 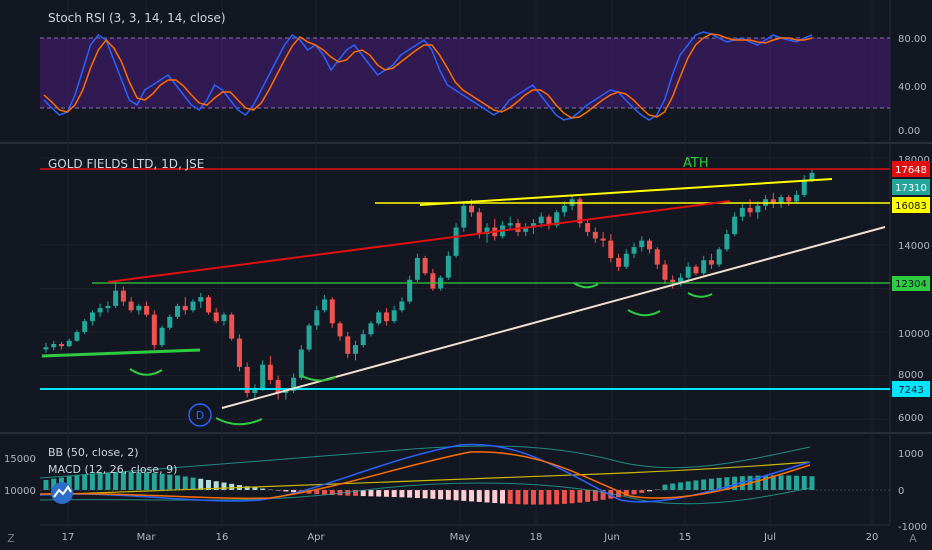 I want to click on green-support-segment, so click(x=121, y=353).